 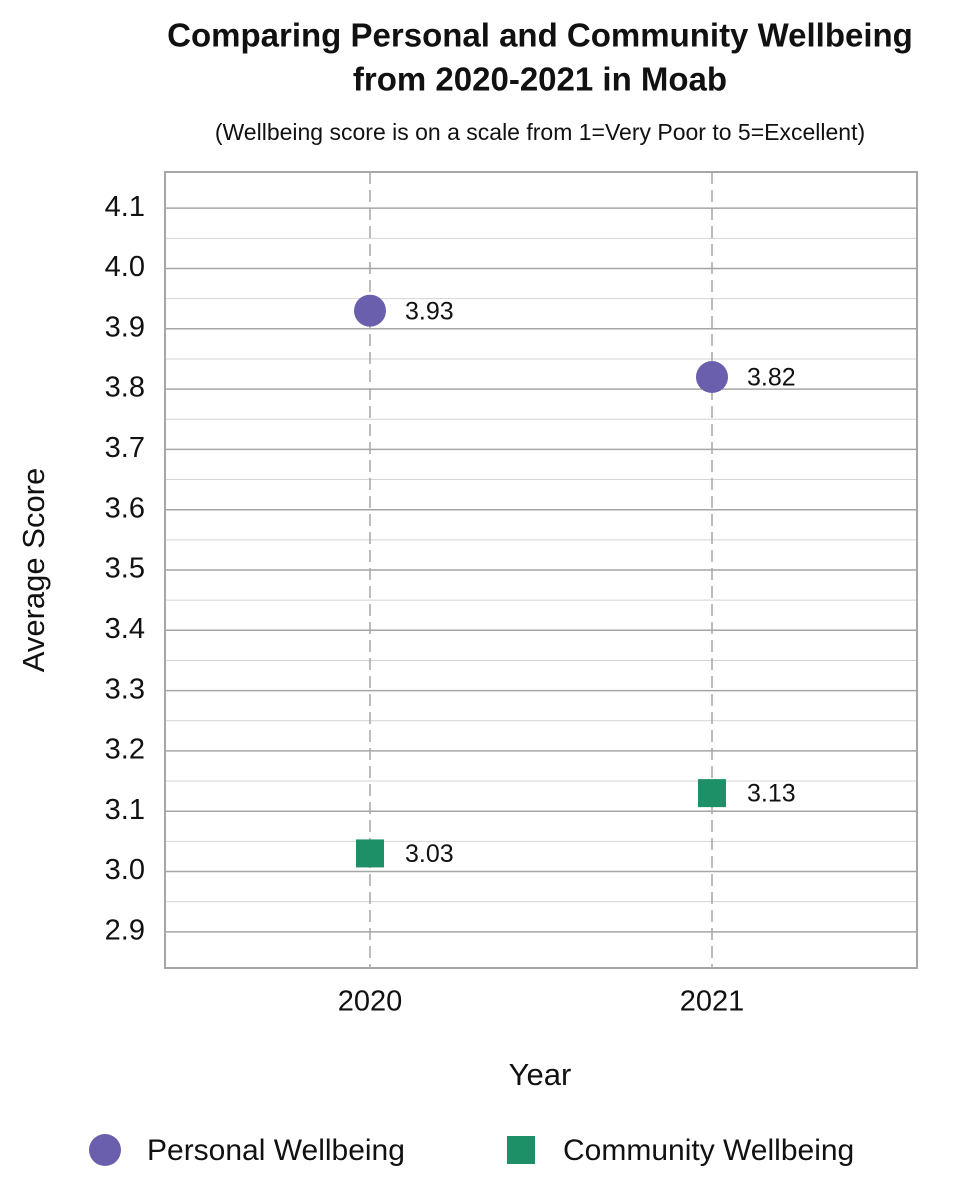 I want to click on y-tick-label: 3.4, so click(x=125, y=629).